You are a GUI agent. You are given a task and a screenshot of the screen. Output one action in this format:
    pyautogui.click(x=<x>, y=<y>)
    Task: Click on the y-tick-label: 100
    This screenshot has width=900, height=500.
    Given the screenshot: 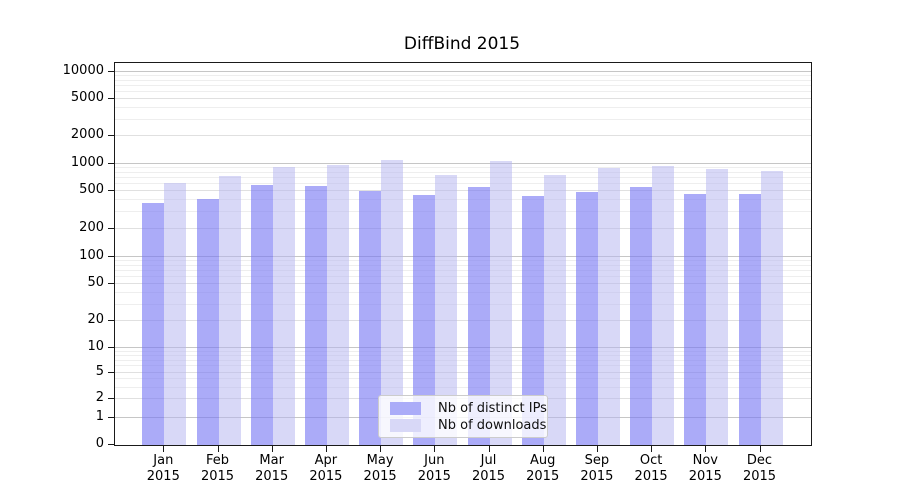 What is the action you would take?
    pyautogui.click(x=91, y=256)
    